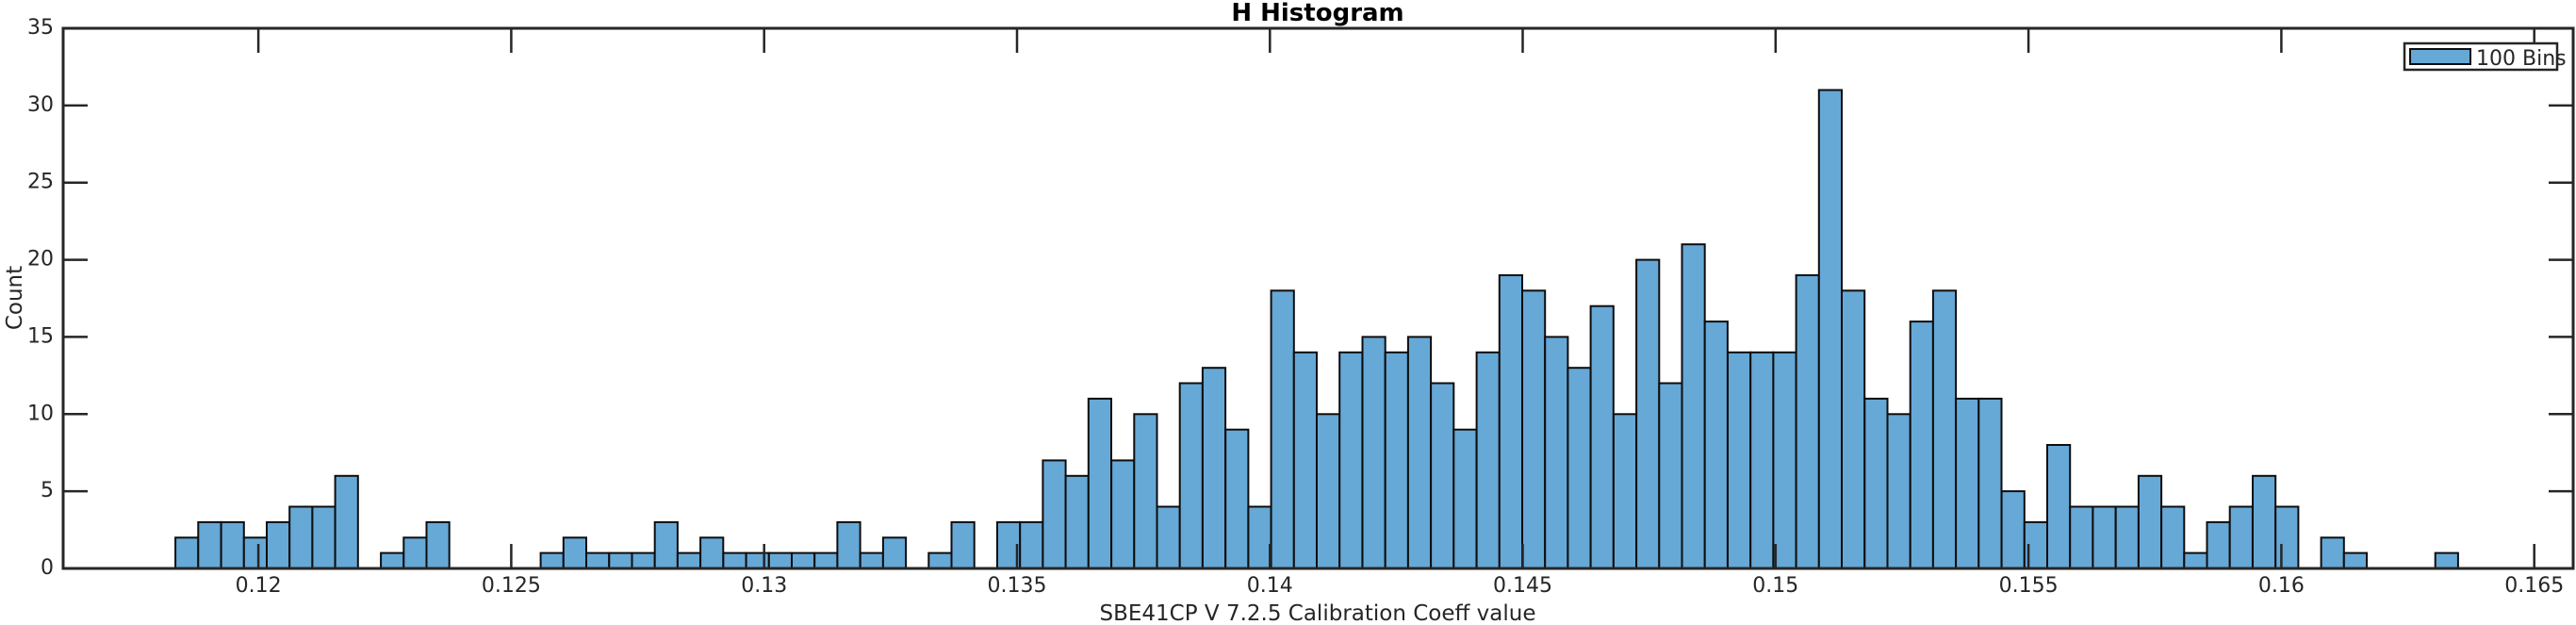 The height and width of the screenshot is (625, 2576). I want to click on x-tick-label: 0.13, so click(764, 586).